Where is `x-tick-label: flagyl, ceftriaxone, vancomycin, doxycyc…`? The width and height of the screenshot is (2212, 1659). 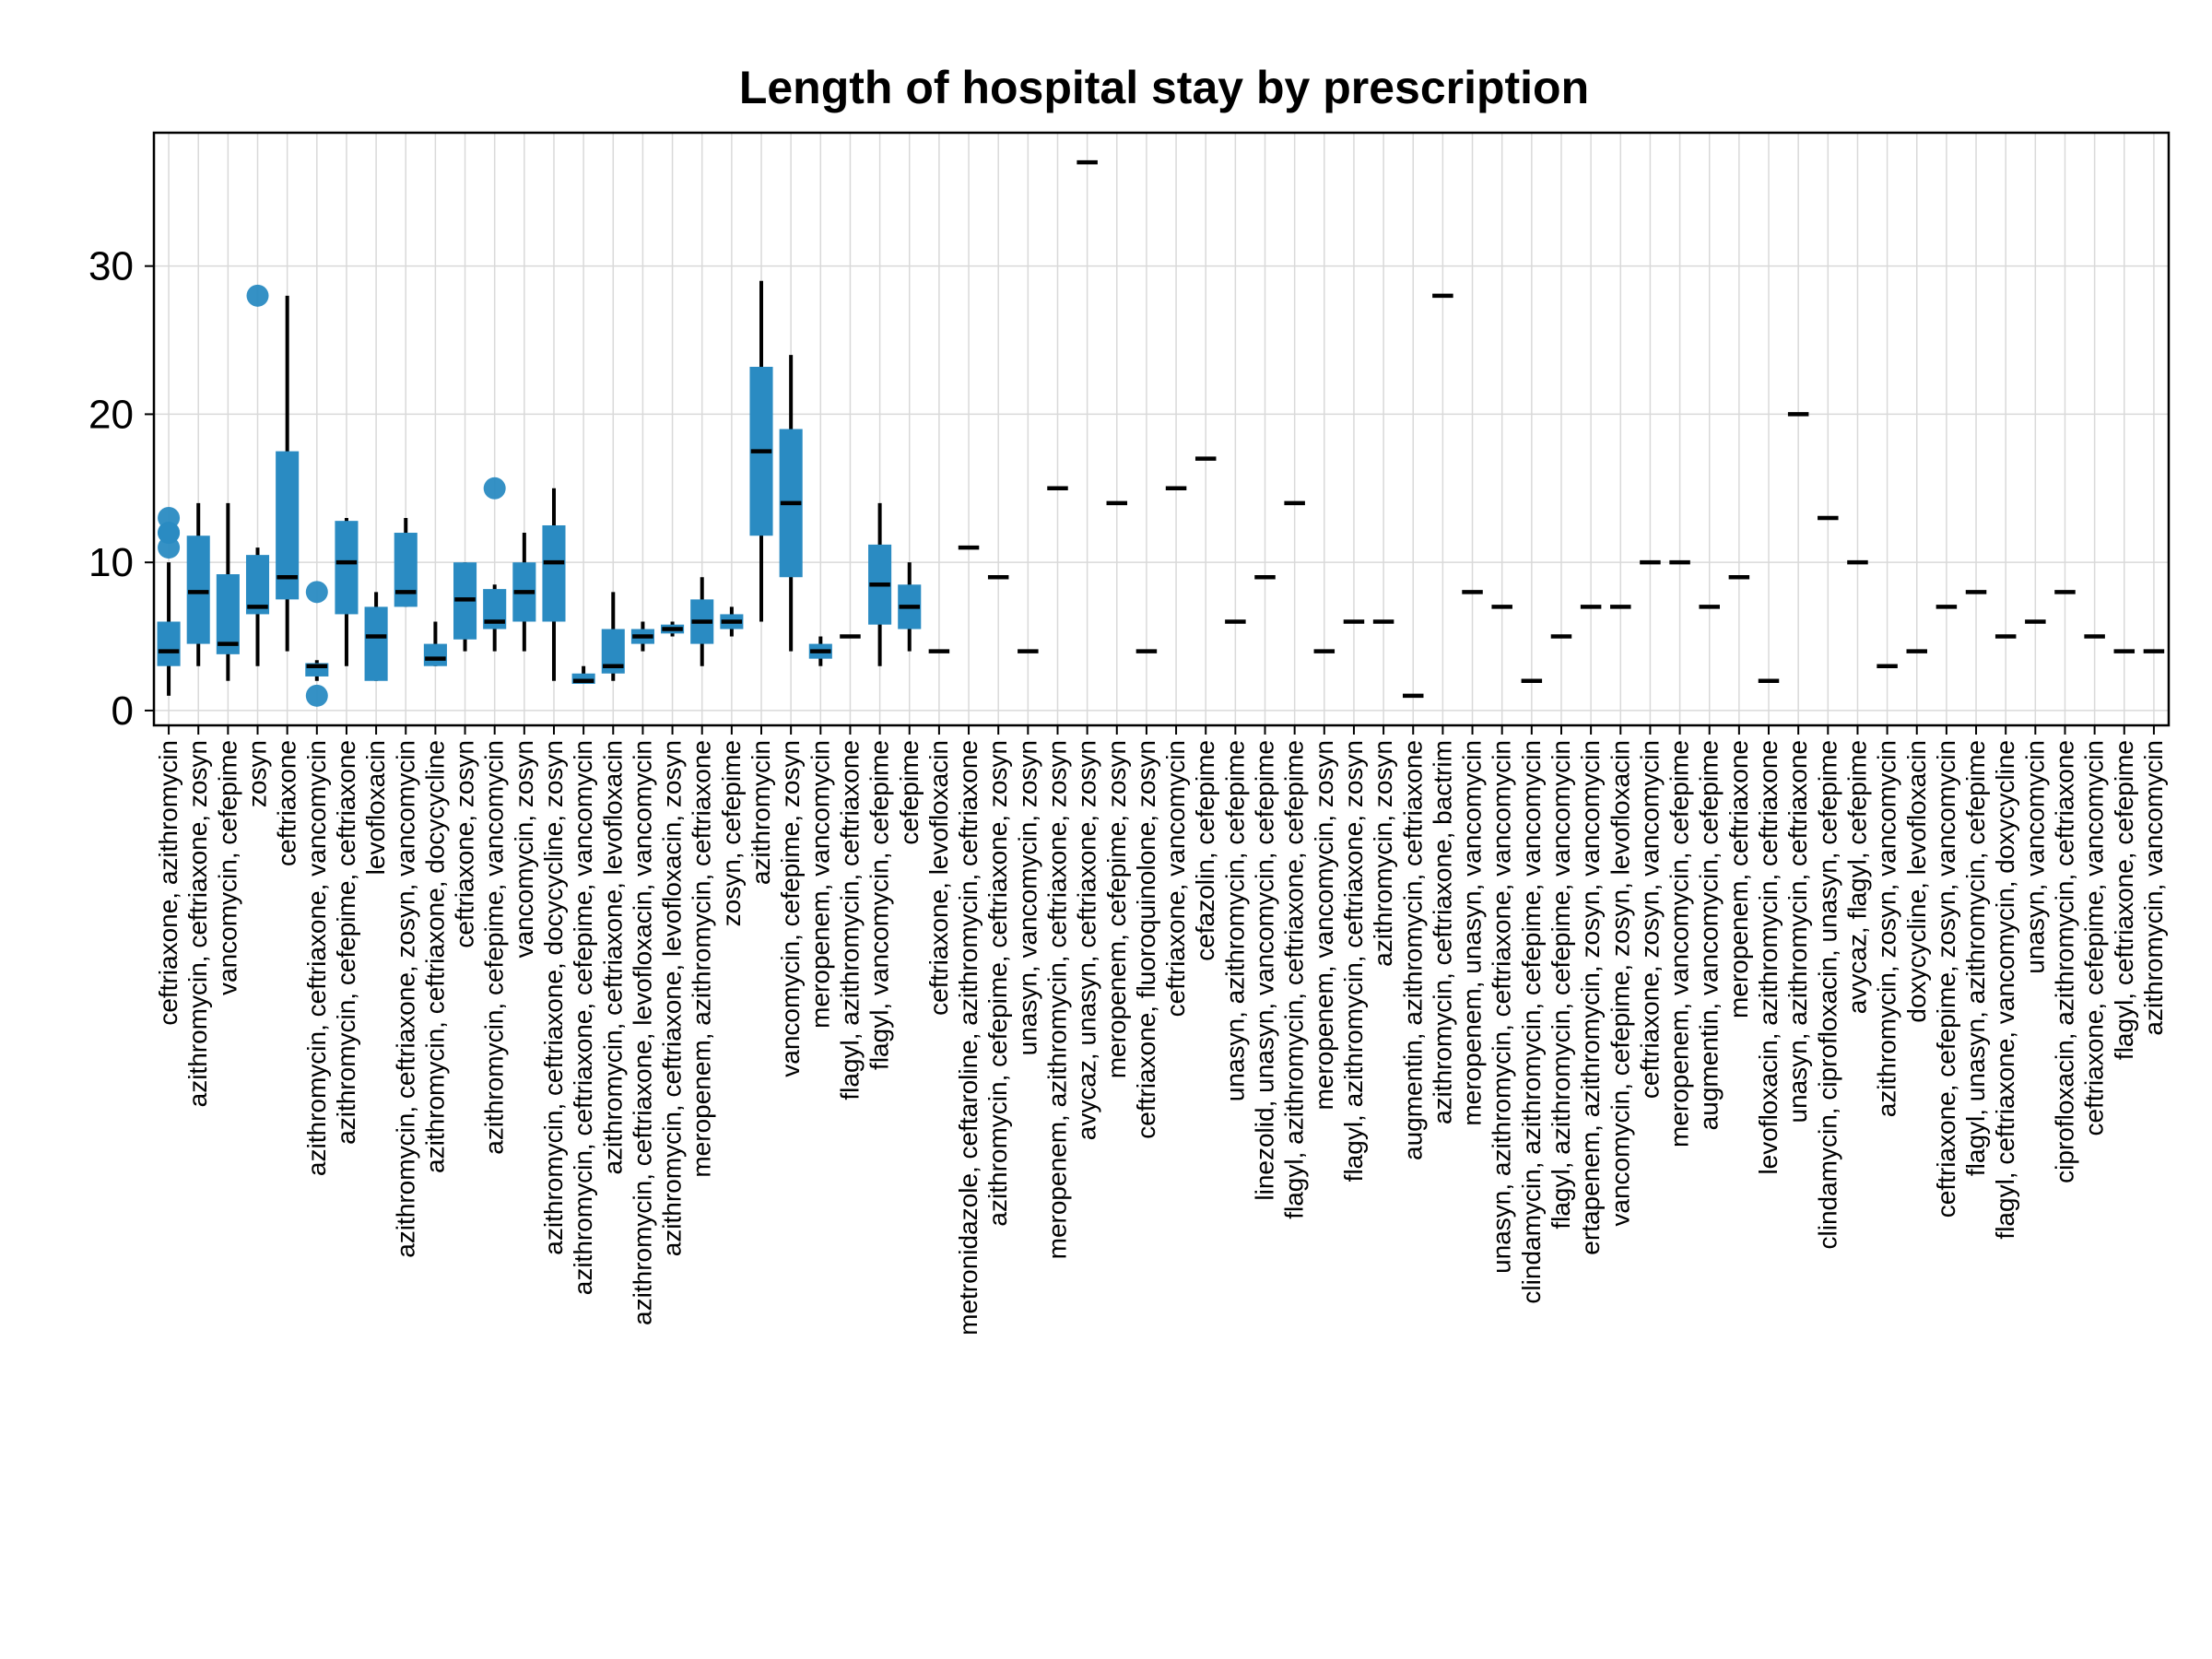 x-tick-label: flagyl, ceftriaxone, vancomycin, doxycyc… is located at coordinates (2005, 990).